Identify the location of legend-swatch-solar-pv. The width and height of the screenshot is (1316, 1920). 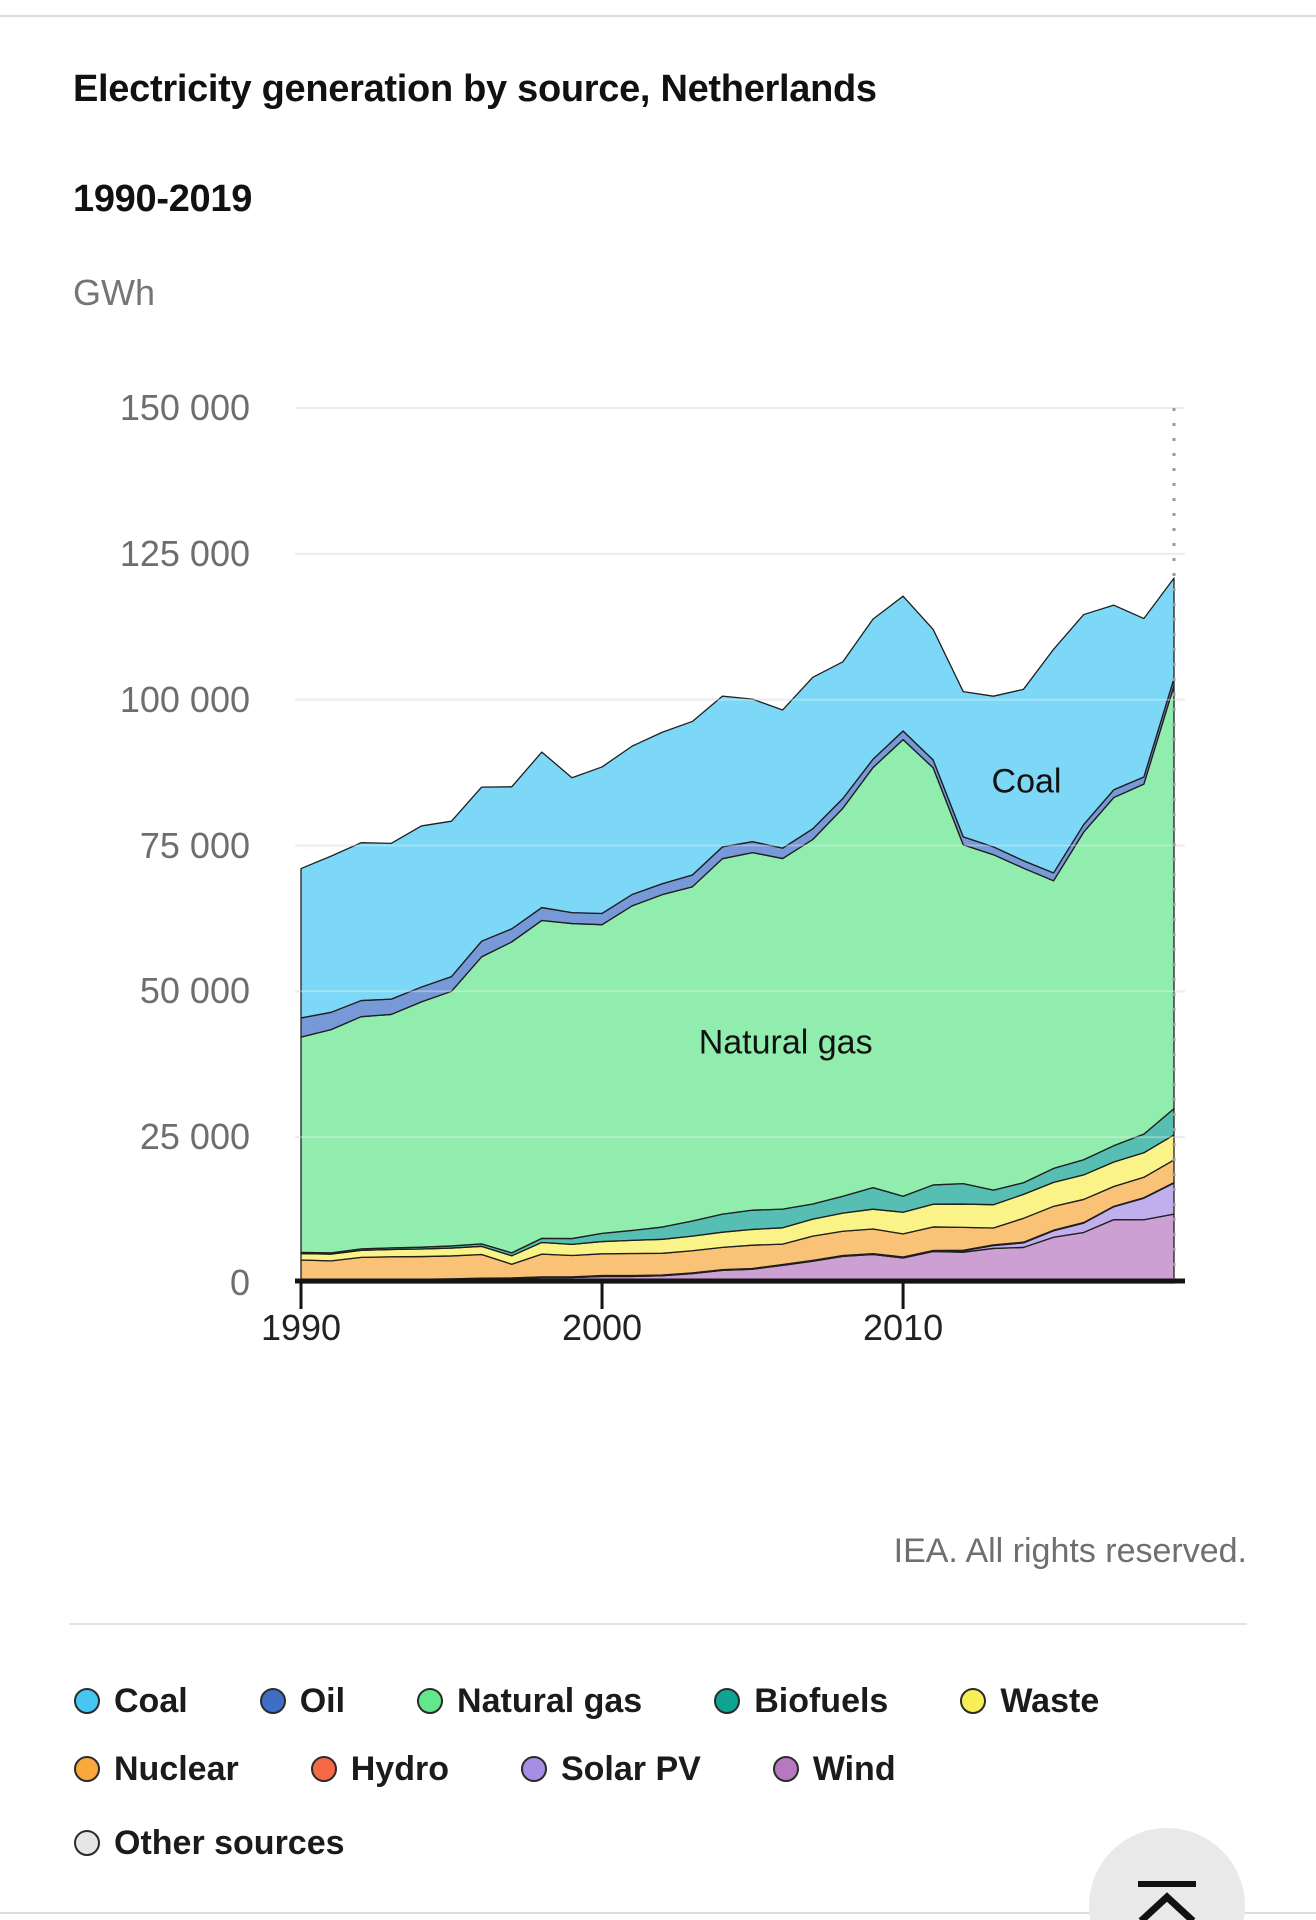
(533, 1769).